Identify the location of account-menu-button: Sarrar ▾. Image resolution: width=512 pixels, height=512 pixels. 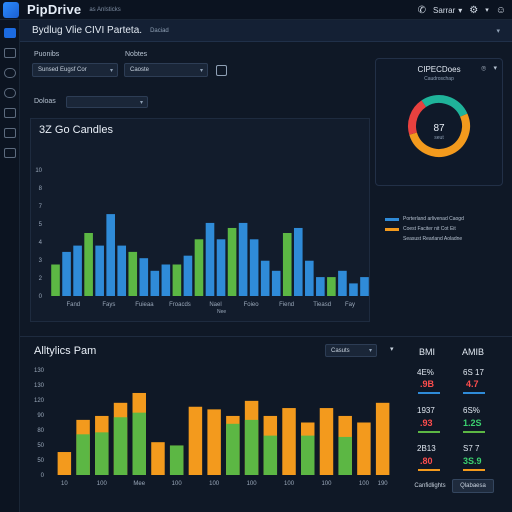
(447, 10).